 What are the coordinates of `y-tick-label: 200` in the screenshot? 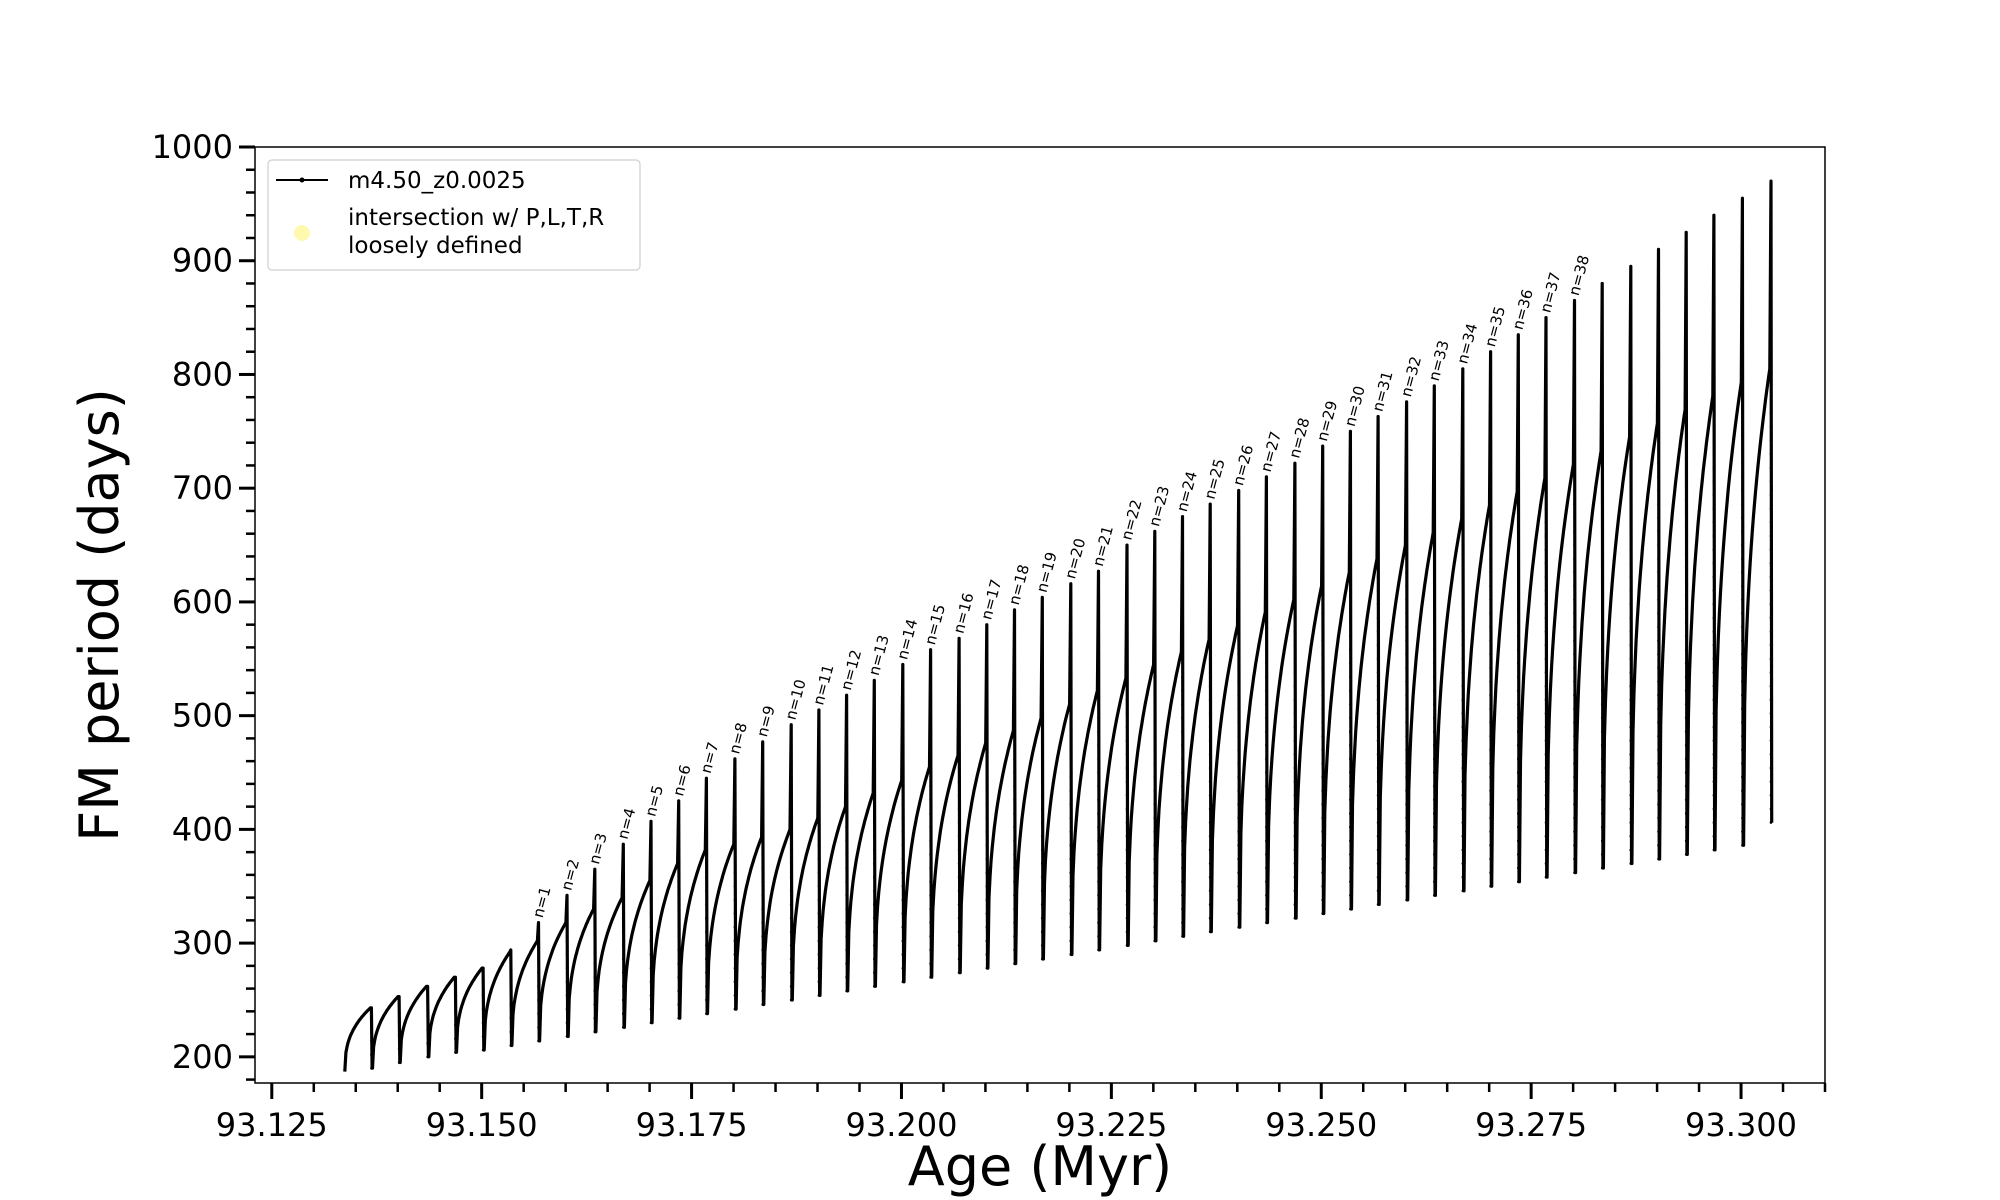 It's located at (202, 1057).